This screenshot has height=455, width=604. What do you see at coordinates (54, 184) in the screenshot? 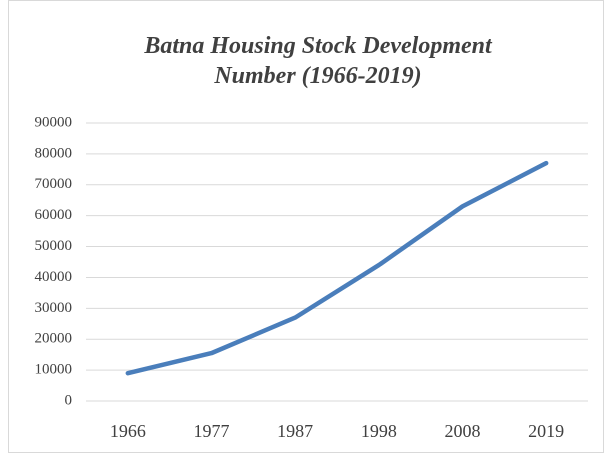
I see `y-tick-label: 70000` at bounding box center [54, 184].